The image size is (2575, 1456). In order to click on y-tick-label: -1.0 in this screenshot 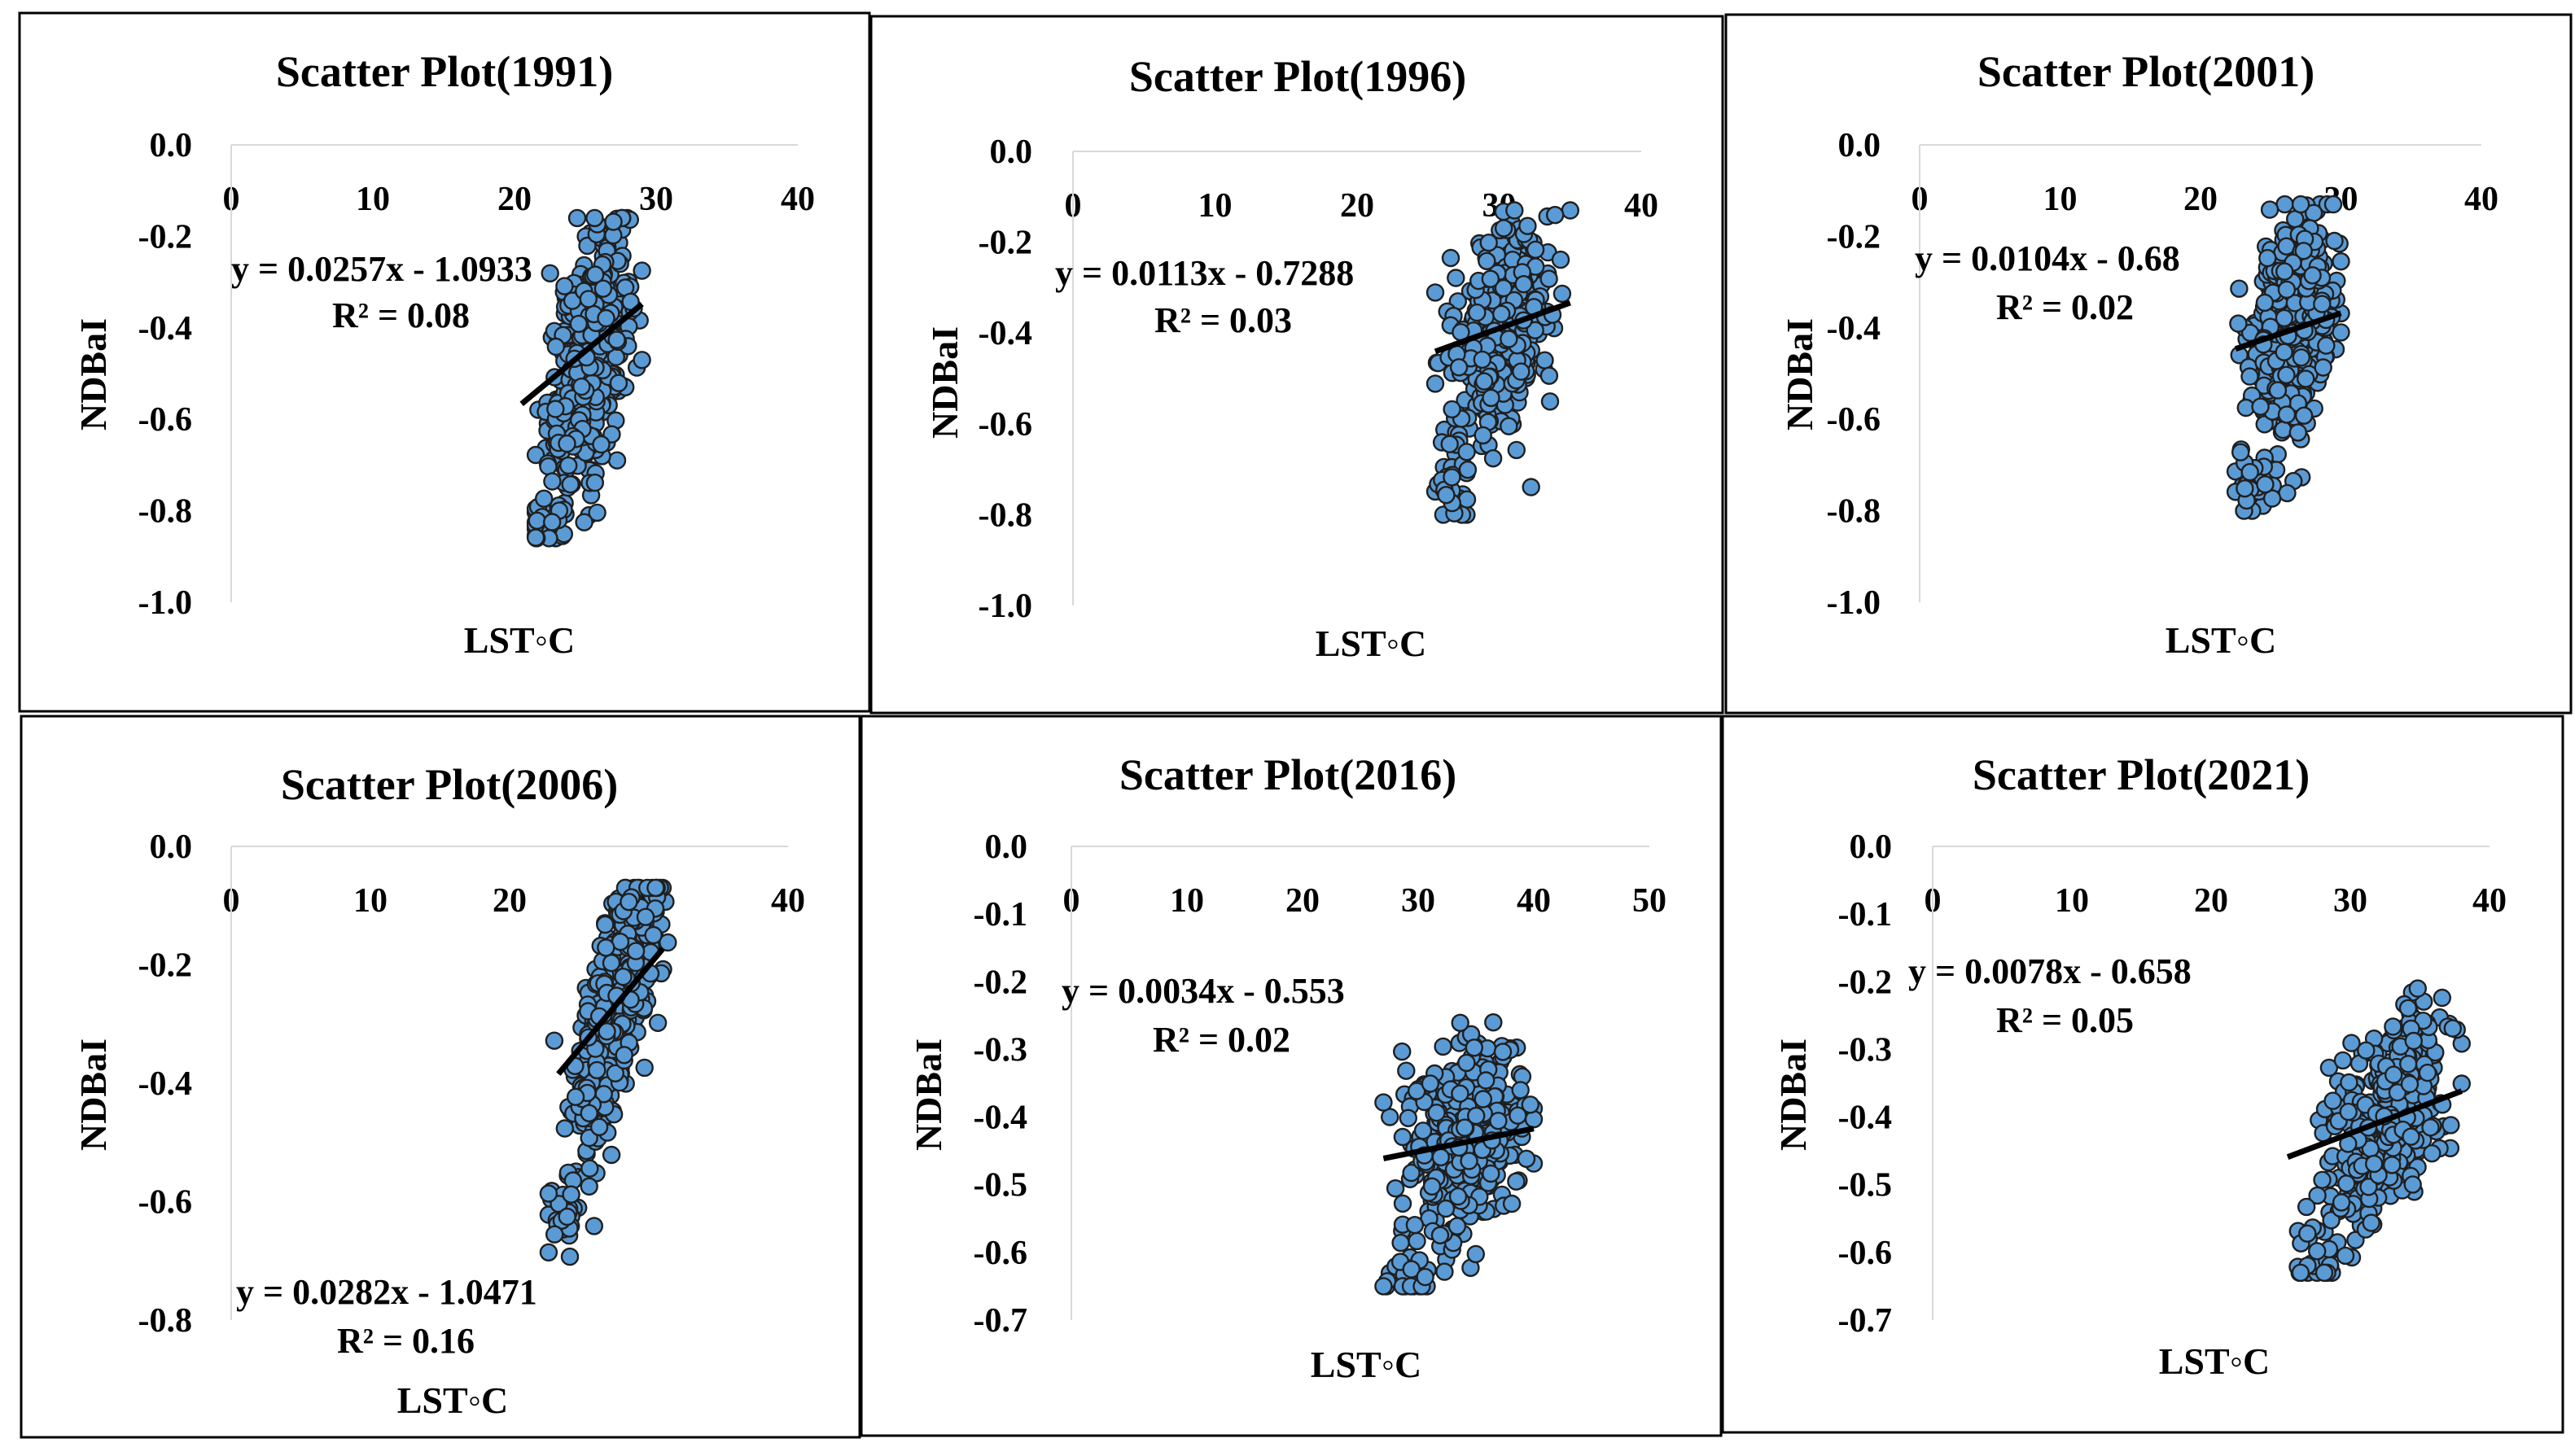, I will do `click(165, 603)`.